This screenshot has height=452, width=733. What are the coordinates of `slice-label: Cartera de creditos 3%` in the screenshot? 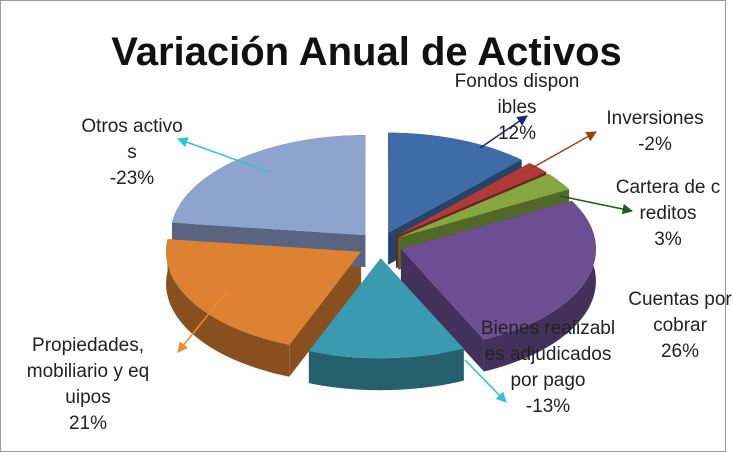 It's located at (668, 214).